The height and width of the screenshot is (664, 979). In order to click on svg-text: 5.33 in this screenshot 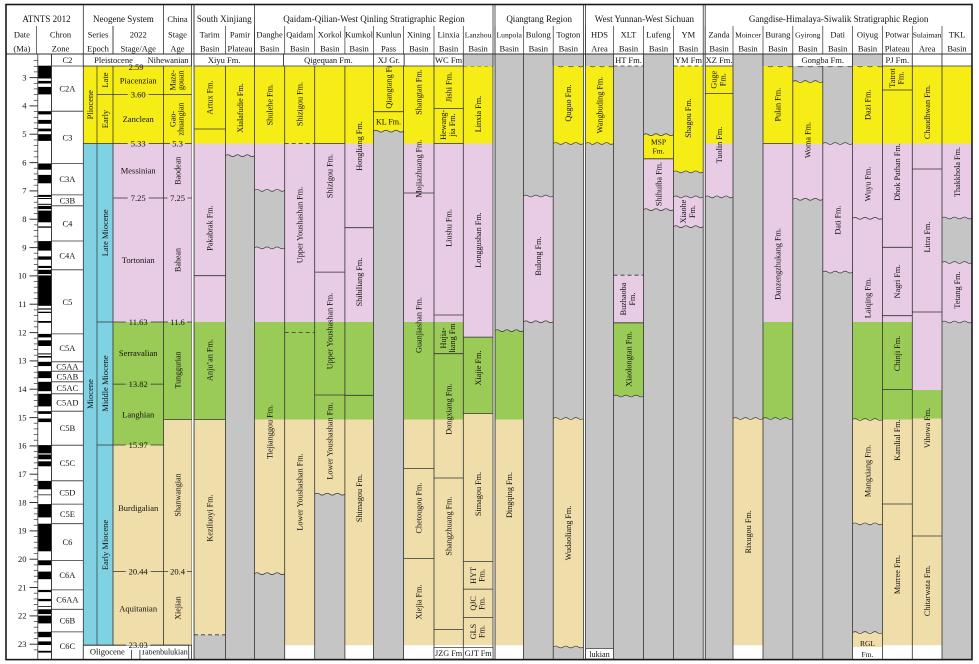, I will do `click(138, 144)`.